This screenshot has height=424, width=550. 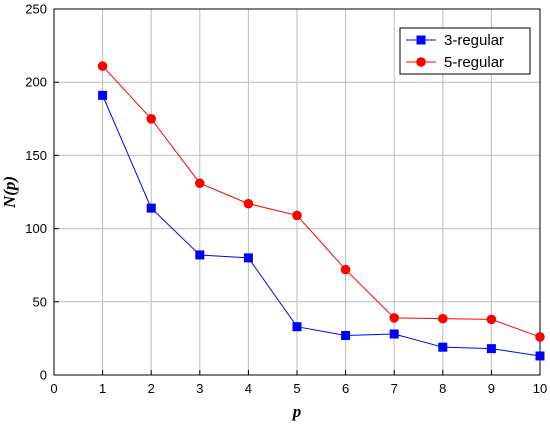 What do you see at coordinates (36, 228) in the screenshot?
I see `y-tick-label: 100` at bounding box center [36, 228].